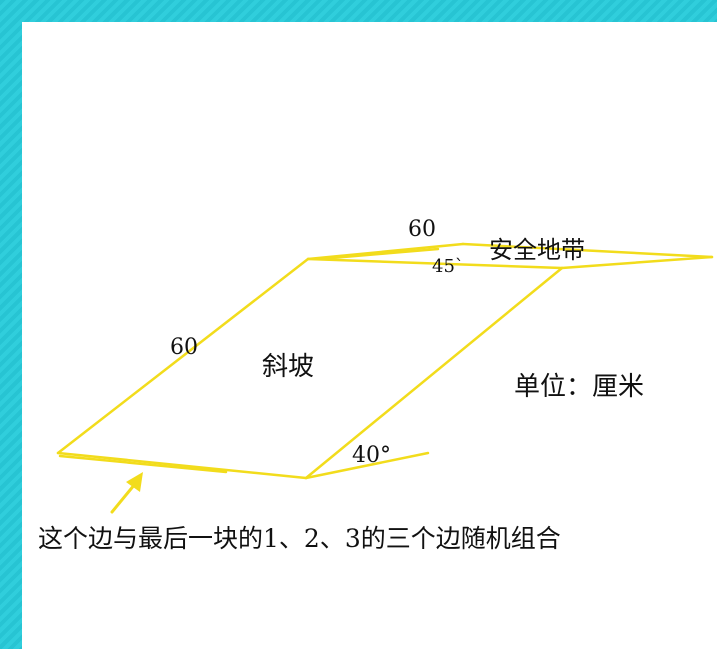  What do you see at coordinates (184, 347) in the screenshot?
I see `left-length-label: 60` at bounding box center [184, 347].